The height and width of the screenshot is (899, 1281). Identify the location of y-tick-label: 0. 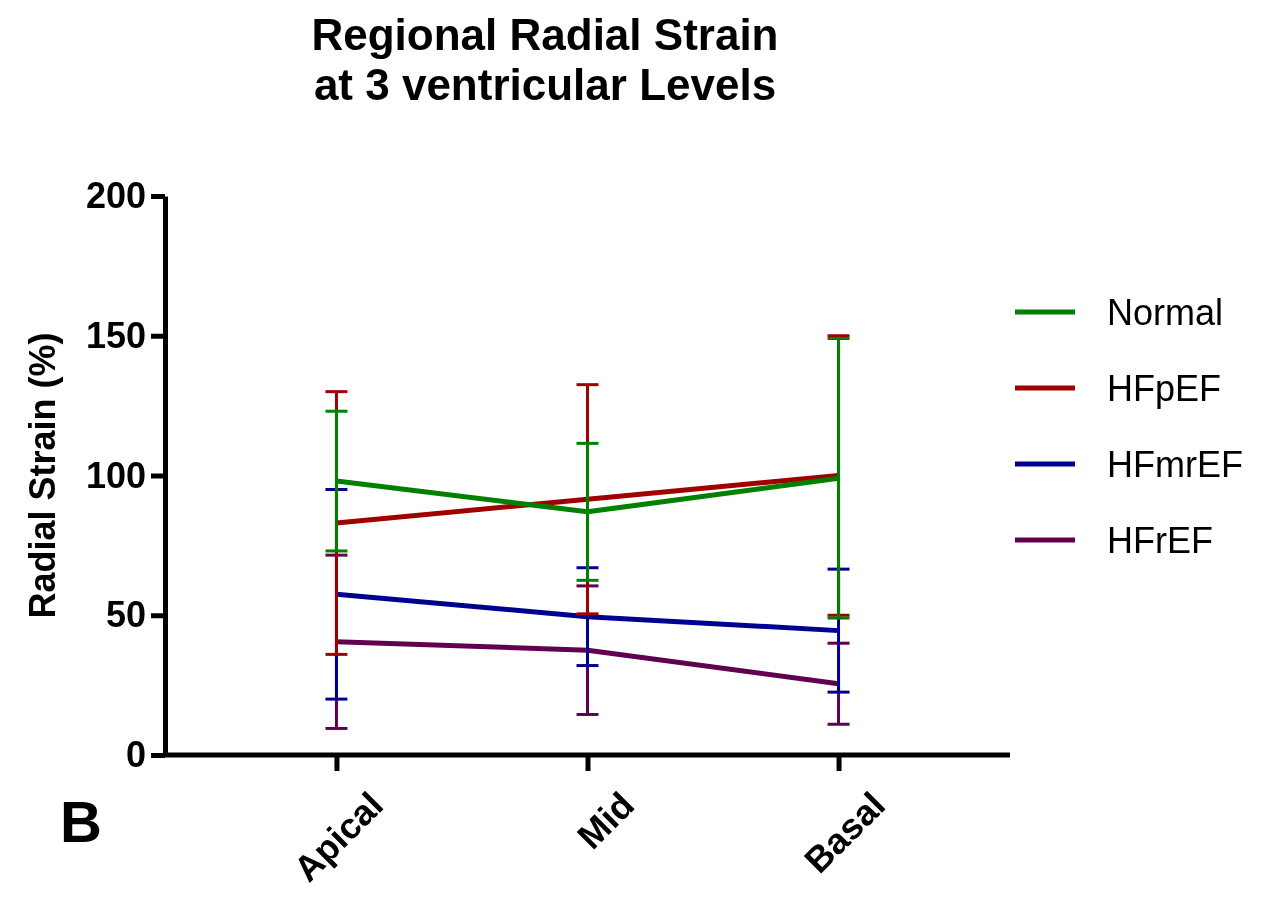
(135, 755).